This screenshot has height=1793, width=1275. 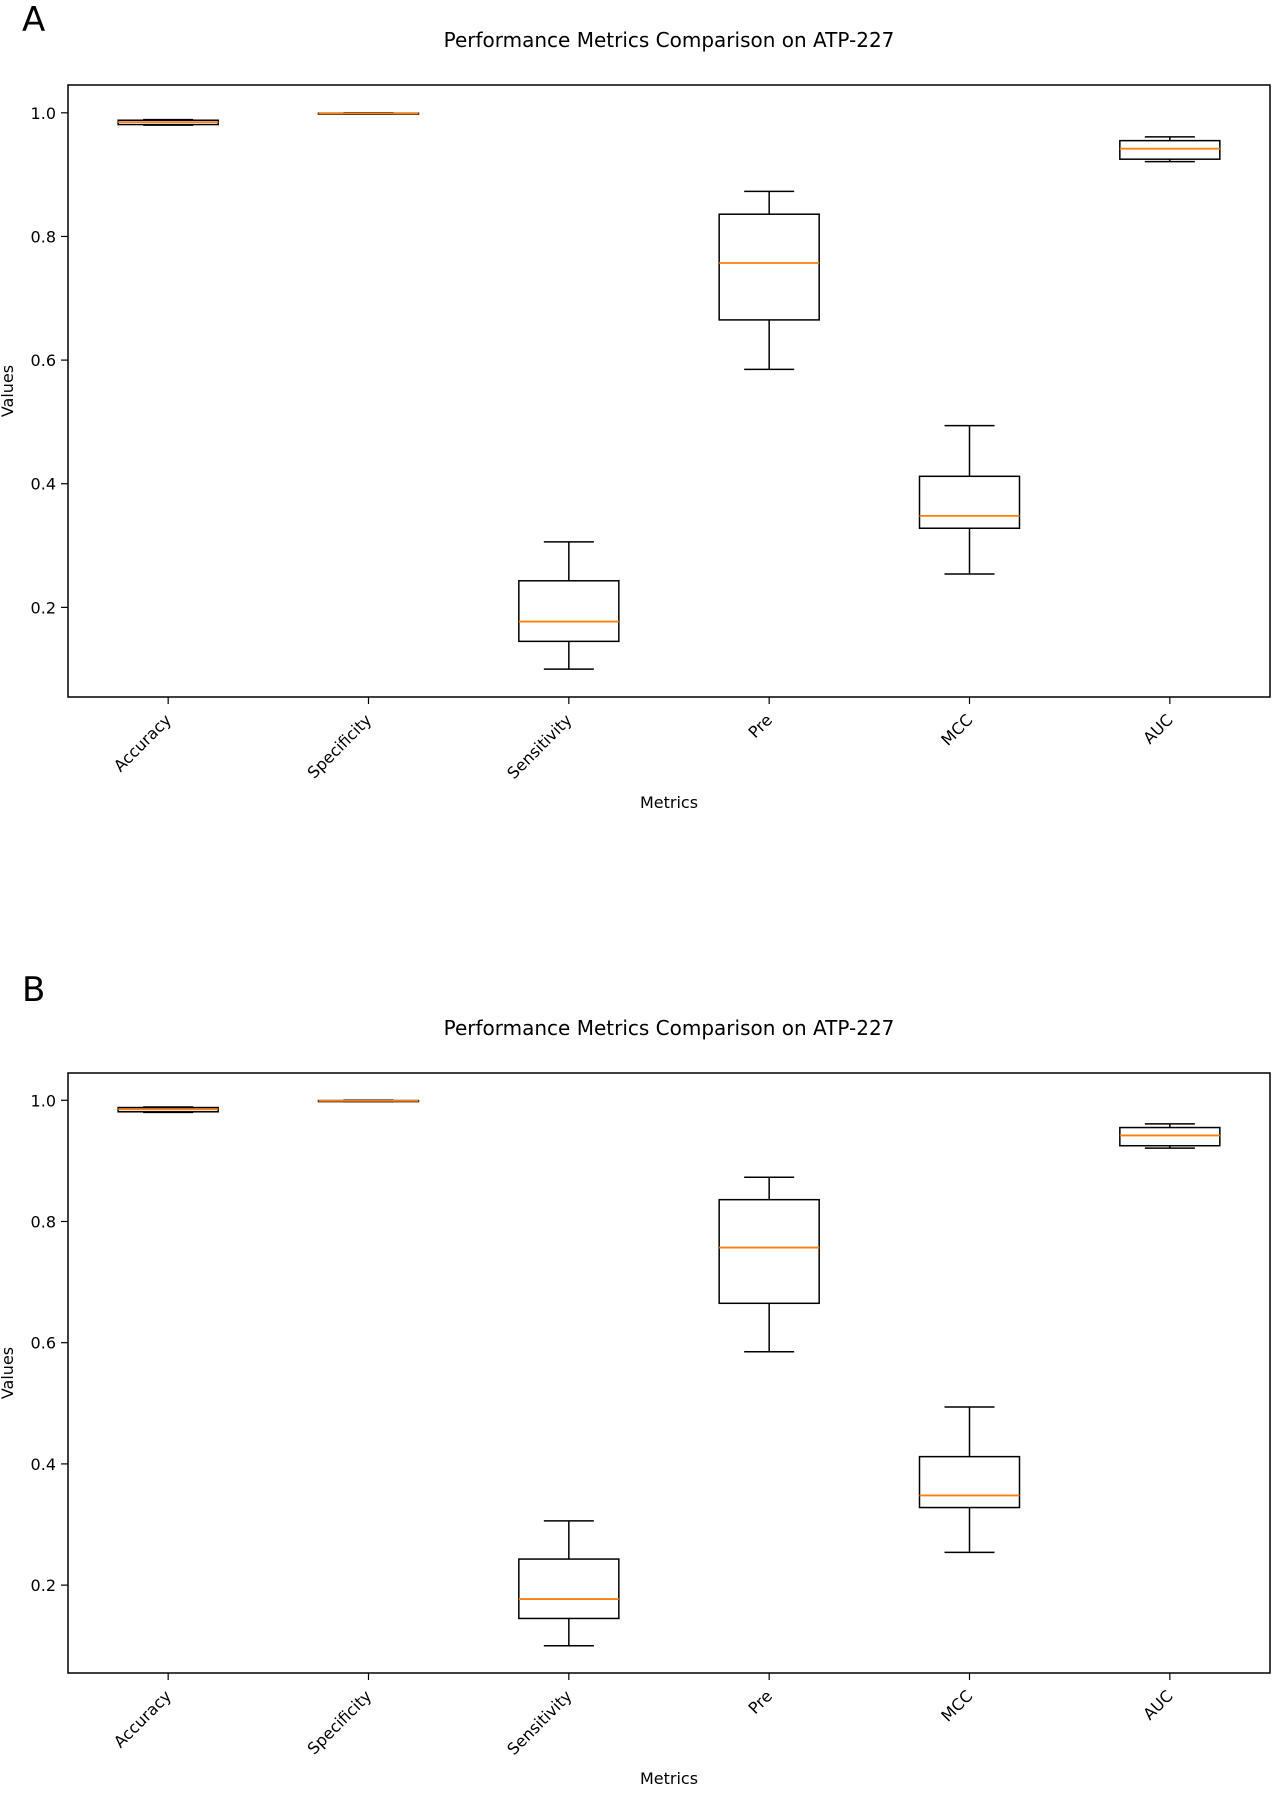 What do you see at coordinates (340, 1722) in the screenshot?
I see `x-tick-label: Specificity` at bounding box center [340, 1722].